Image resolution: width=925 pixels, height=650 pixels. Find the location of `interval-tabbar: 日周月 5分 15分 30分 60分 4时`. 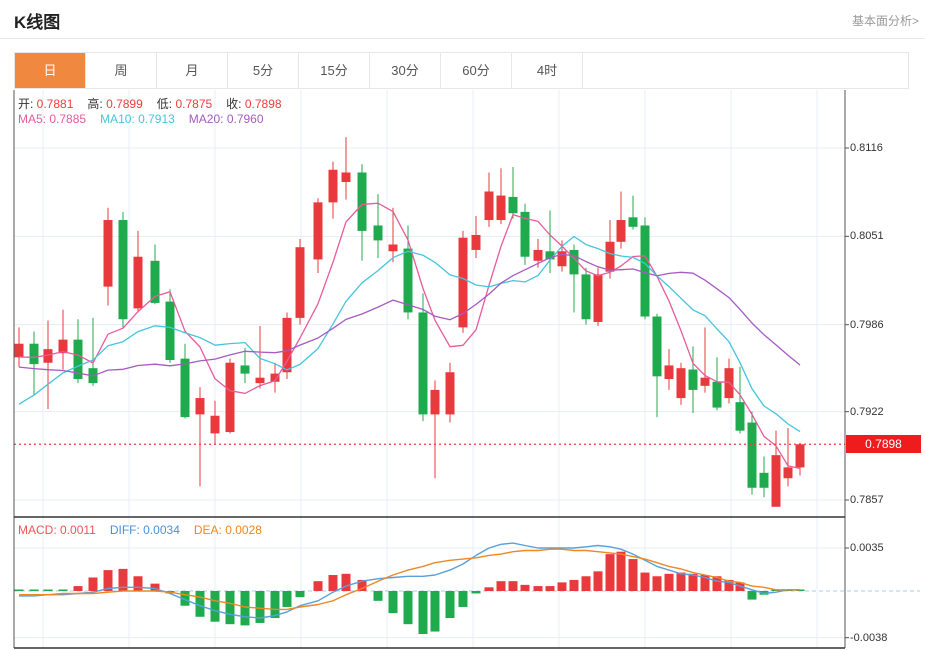

interval-tabbar: 日周月 5分 15分 30分 60分 4时 is located at coordinates (461, 70).